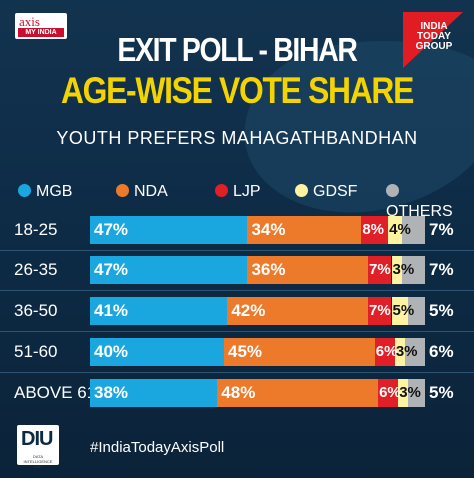  I want to click on legend-label: NDA, so click(151, 191).